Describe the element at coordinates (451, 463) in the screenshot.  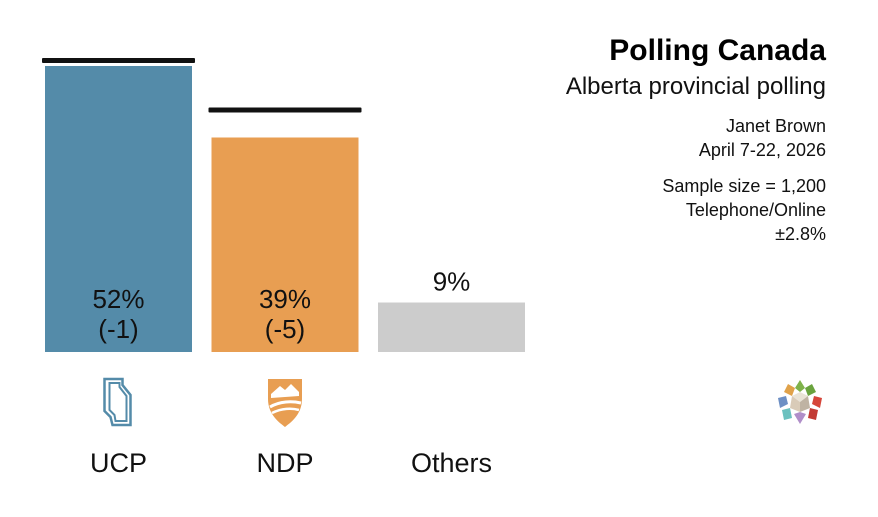
I see `category-label-others: Others` at that location.